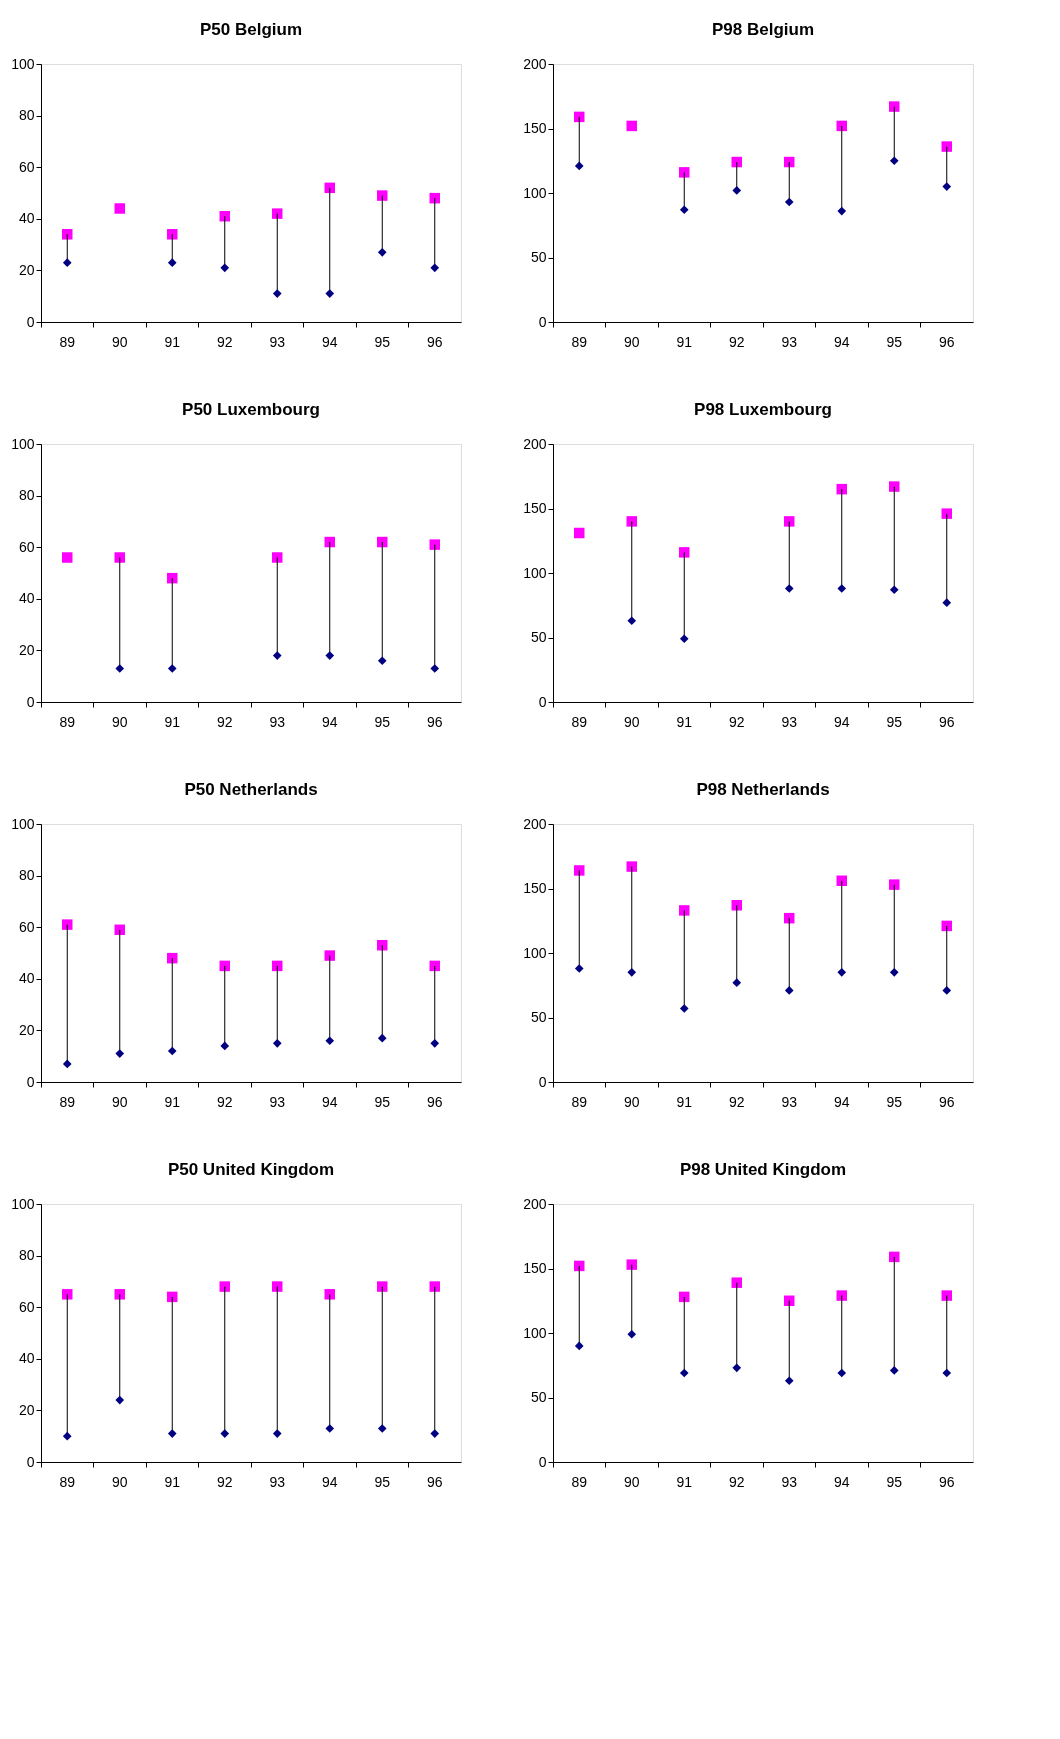 Image resolution: width=1060 pixels, height=1739 pixels. I want to click on y-tick-label: 60, so click(26, 926).